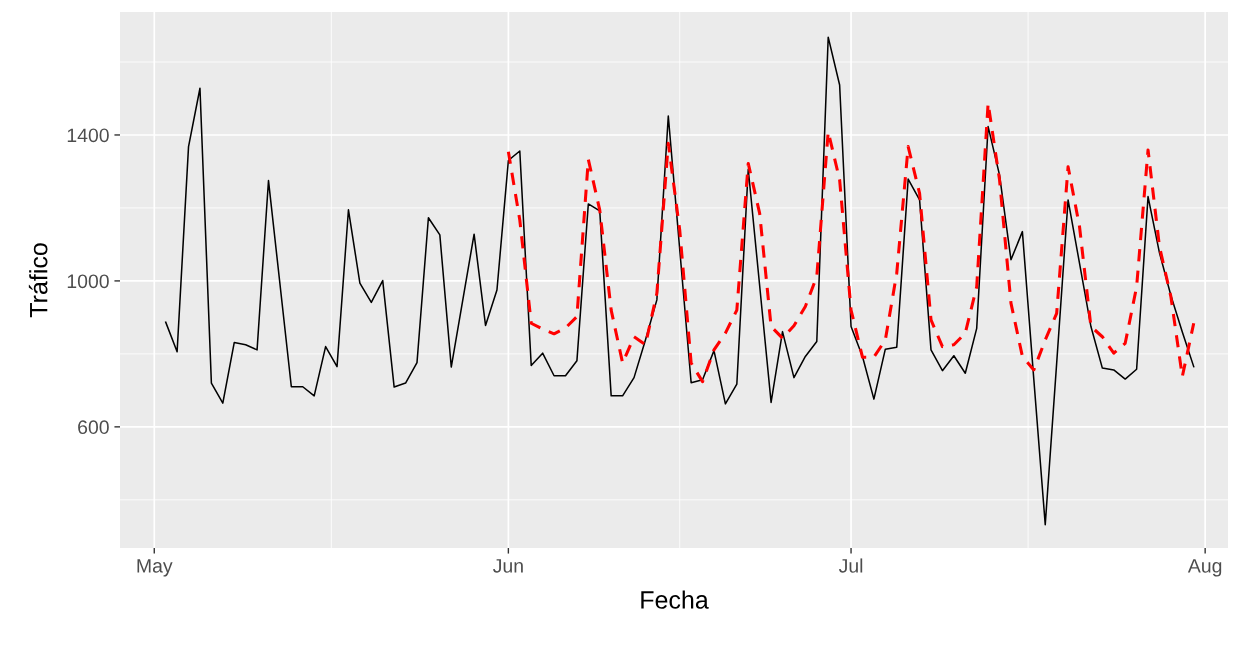  Describe the element at coordinates (1204, 568) in the screenshot. I see `x-tick-label: Aug` at that location.